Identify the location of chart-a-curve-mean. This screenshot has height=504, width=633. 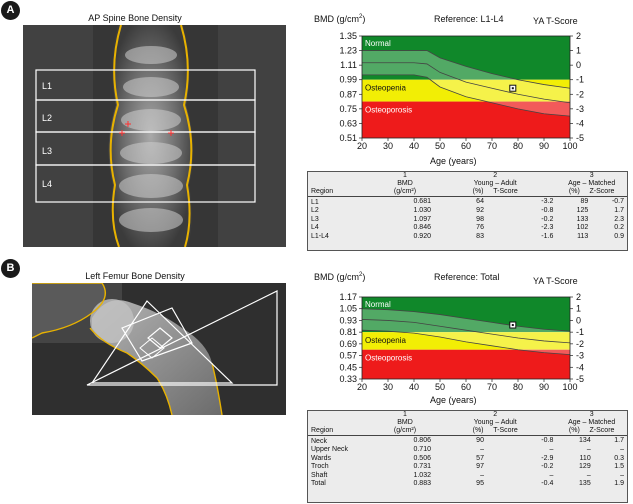
(466, 83).